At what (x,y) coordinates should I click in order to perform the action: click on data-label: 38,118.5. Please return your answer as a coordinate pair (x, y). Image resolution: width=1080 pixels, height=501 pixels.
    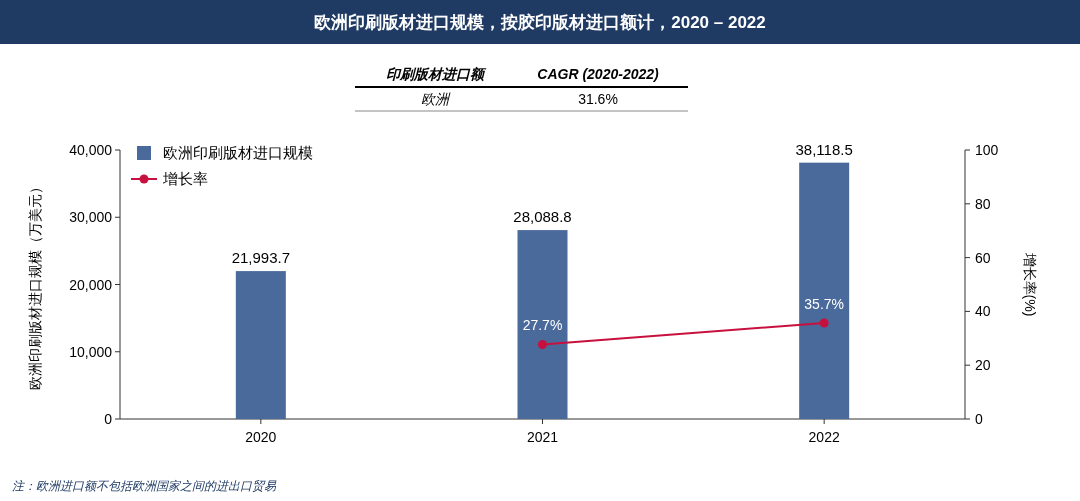
    Looking at the image, I should click on (824, 149).